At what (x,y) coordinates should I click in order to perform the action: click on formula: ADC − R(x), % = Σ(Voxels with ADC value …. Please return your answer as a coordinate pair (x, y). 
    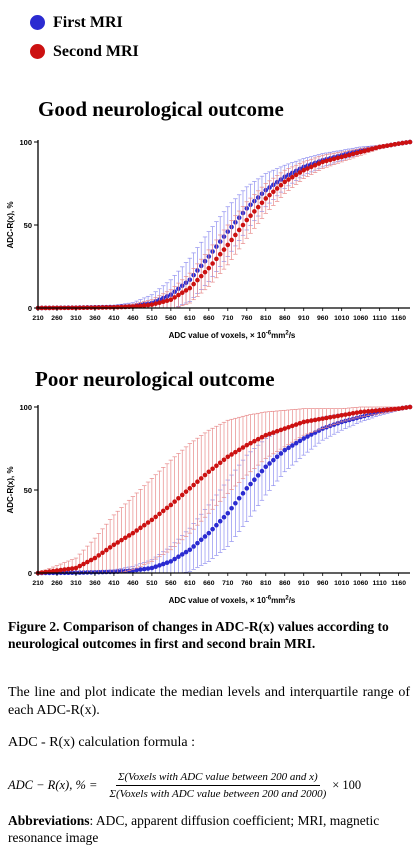
    Looking at the image, I should click on (209, 785).